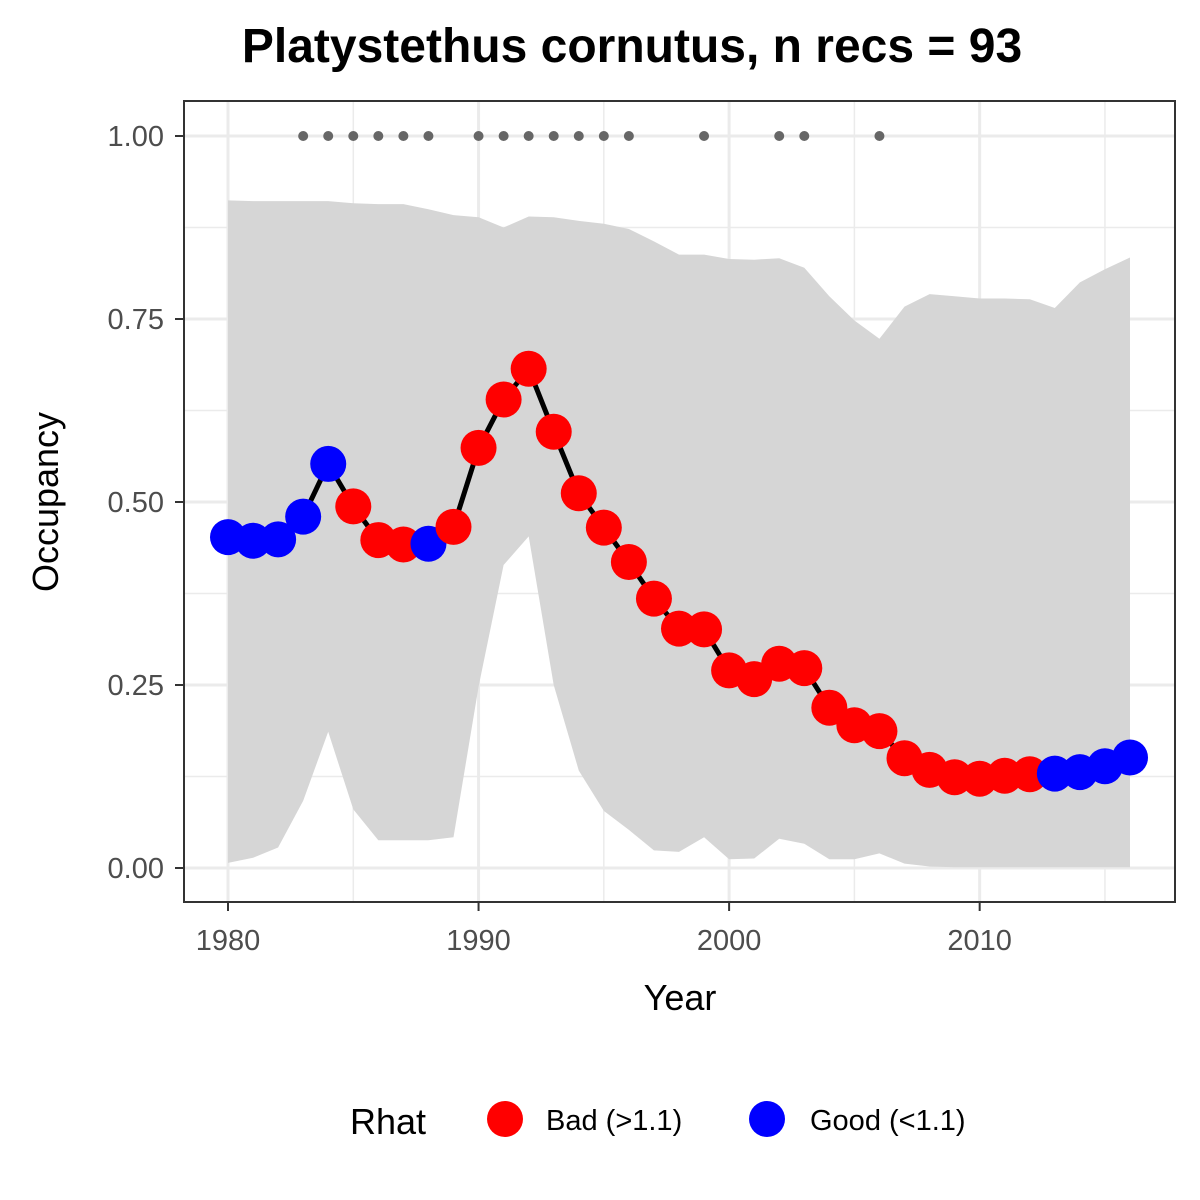 This screenshot has width=1200, height=1200. I want to click on point-bad-1998, so click(679, 628).